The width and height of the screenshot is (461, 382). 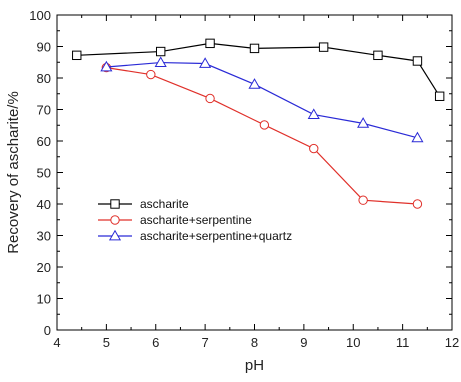 What do you see at coordinates (452, 342) in the screenshot?
I see `x-tick-label: 12` at bounding box center [452, 342].